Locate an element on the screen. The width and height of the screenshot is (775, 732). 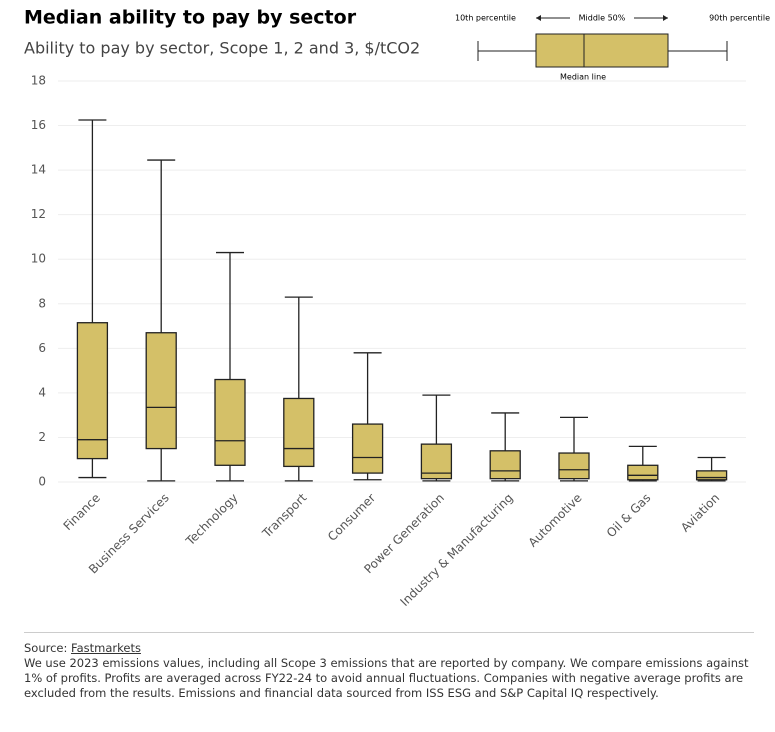
y-tick-label: 18 is located at coordinates (38, 81).